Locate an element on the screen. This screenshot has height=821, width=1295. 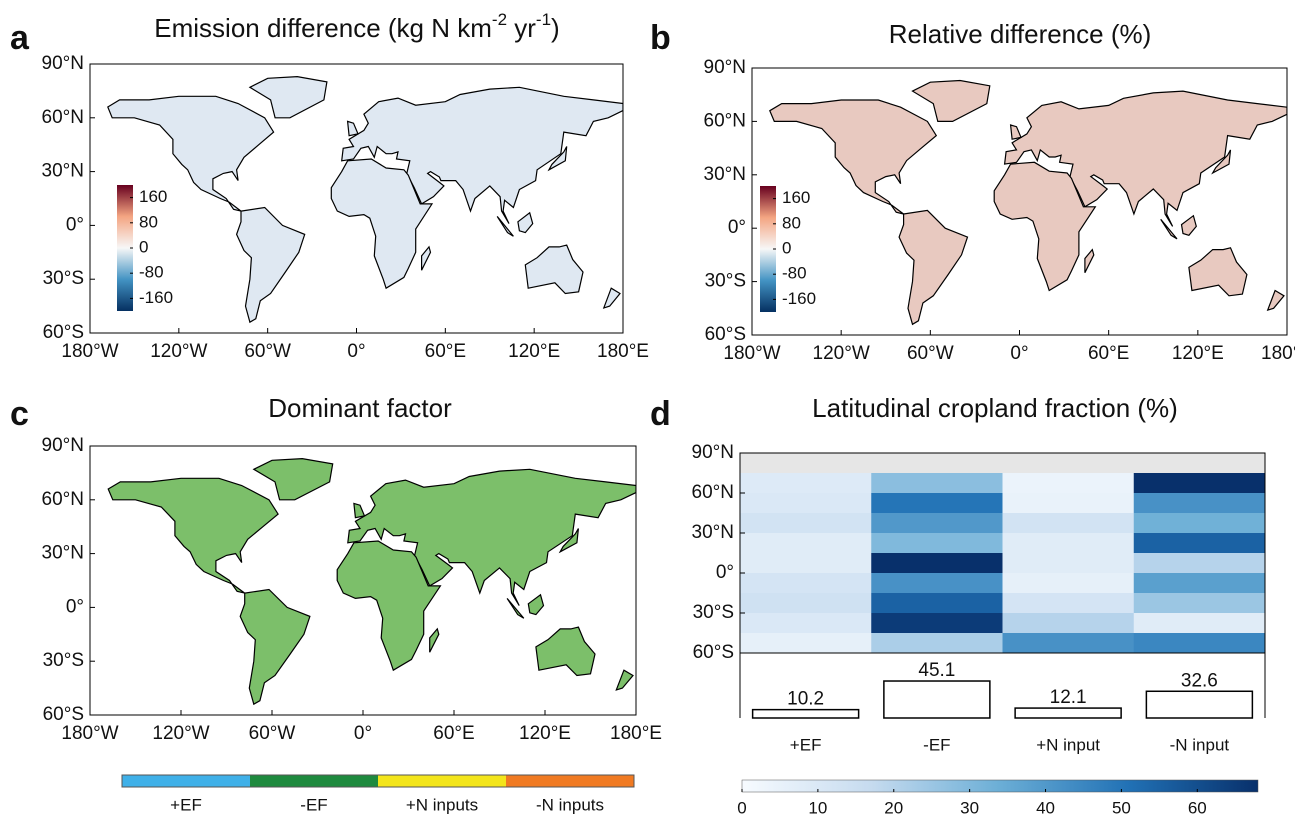
panel-title: Latitudinal cropland fraction (%) is located at coordinates (995, 408).